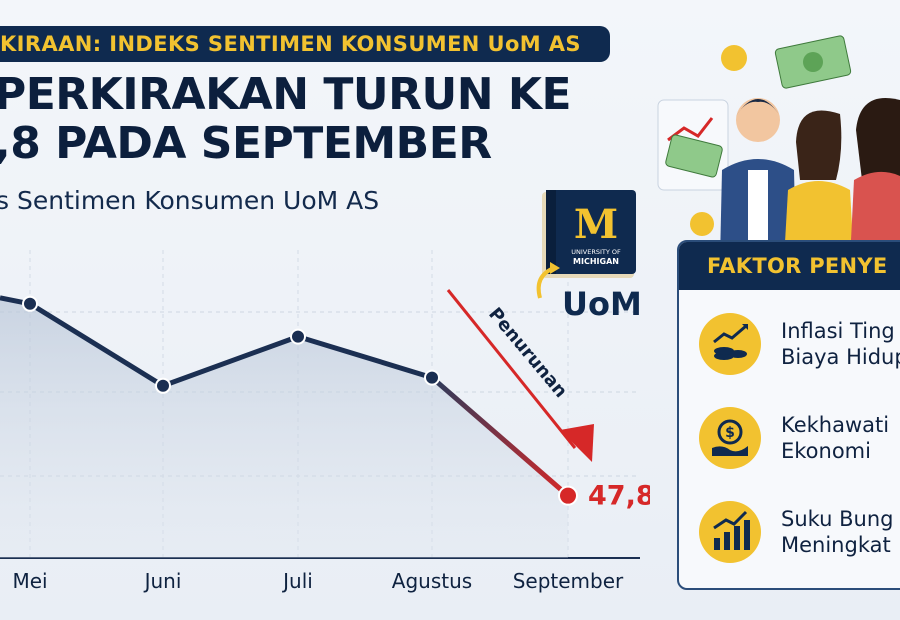 Image resolution: width=900 pixels, height=620 pixels. I want to click on banner-text: KIRAAN: INDEKS SENTIMEN KONSUMEN UoM AS, so click(290, 44).